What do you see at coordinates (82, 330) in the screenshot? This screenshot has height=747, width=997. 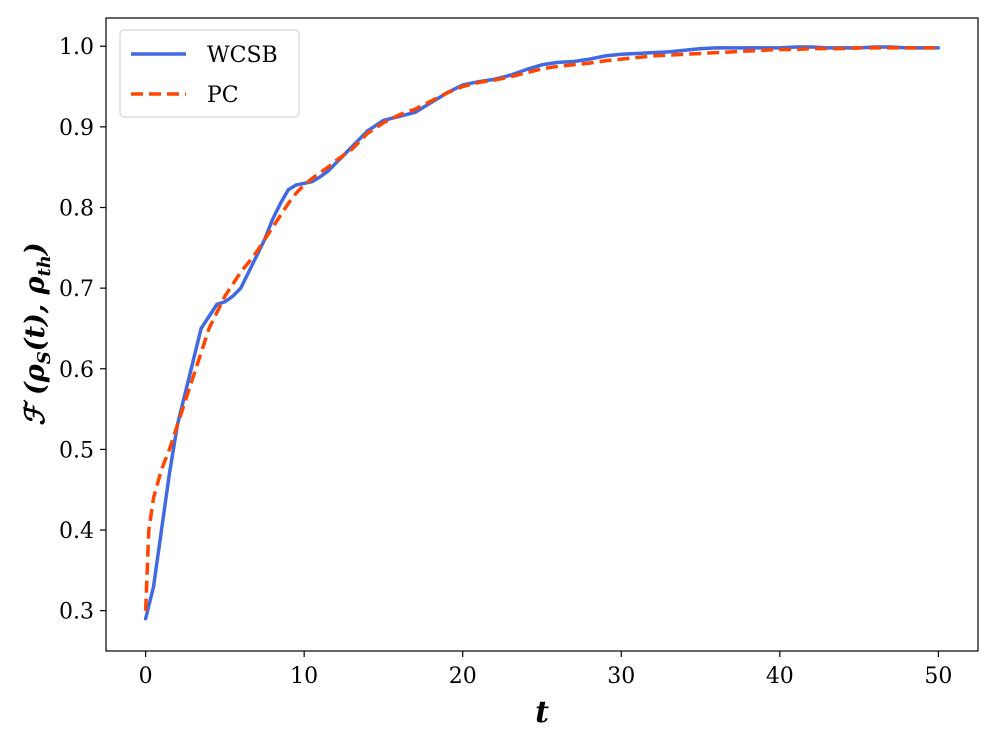 I see `y-axis: 0.3 0.4 0.5 0.6 0.7 0.8 0.9 1.0` at bounding box center [82, 330].